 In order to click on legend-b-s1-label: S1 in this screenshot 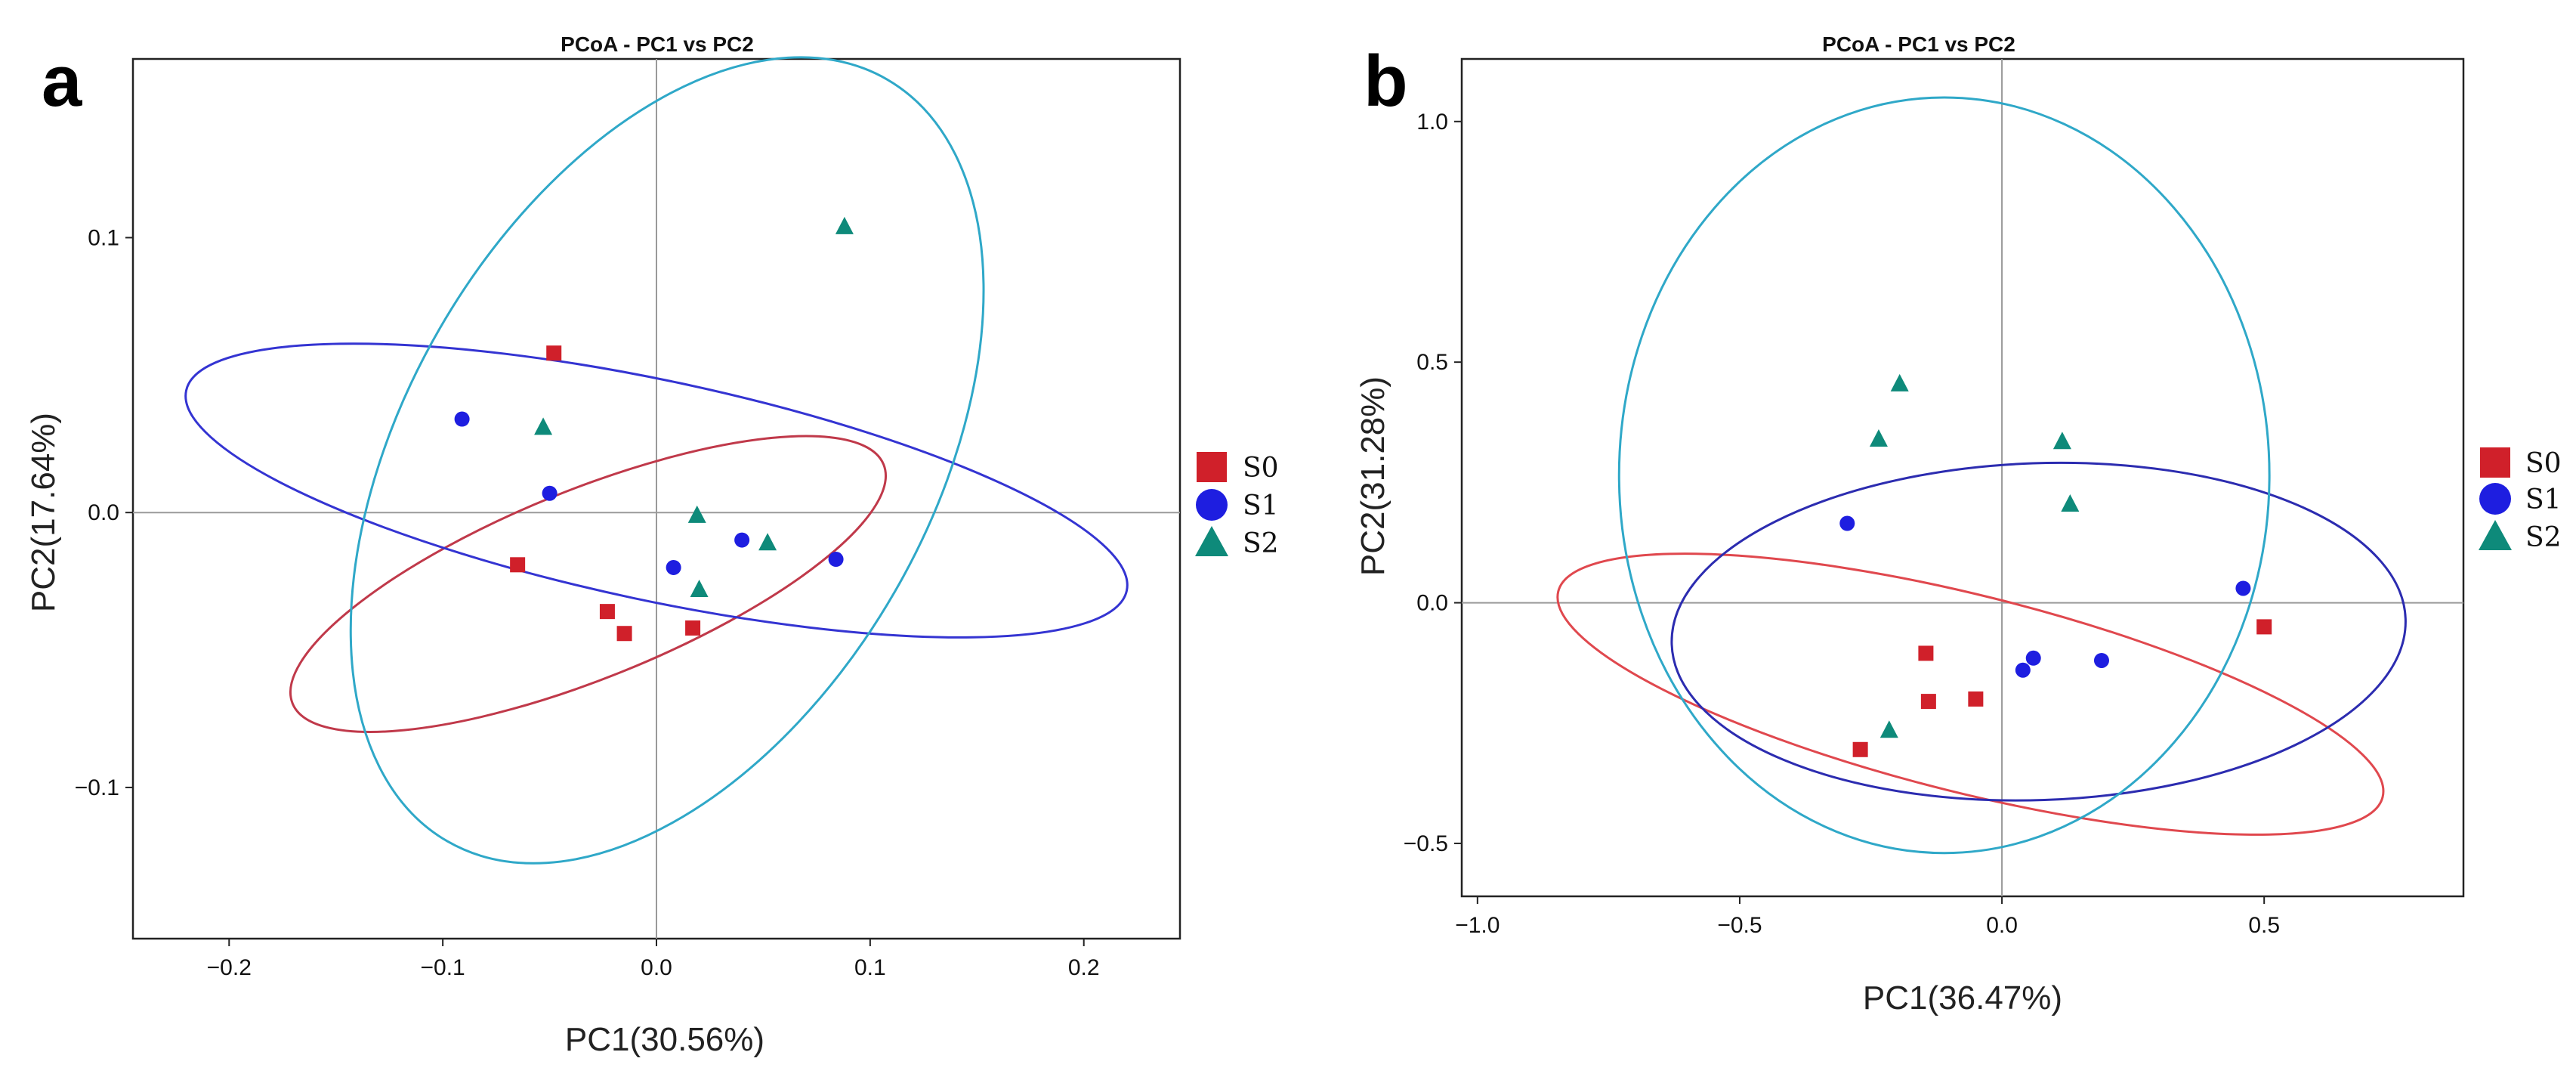, I will do `click(2543, 500)`.